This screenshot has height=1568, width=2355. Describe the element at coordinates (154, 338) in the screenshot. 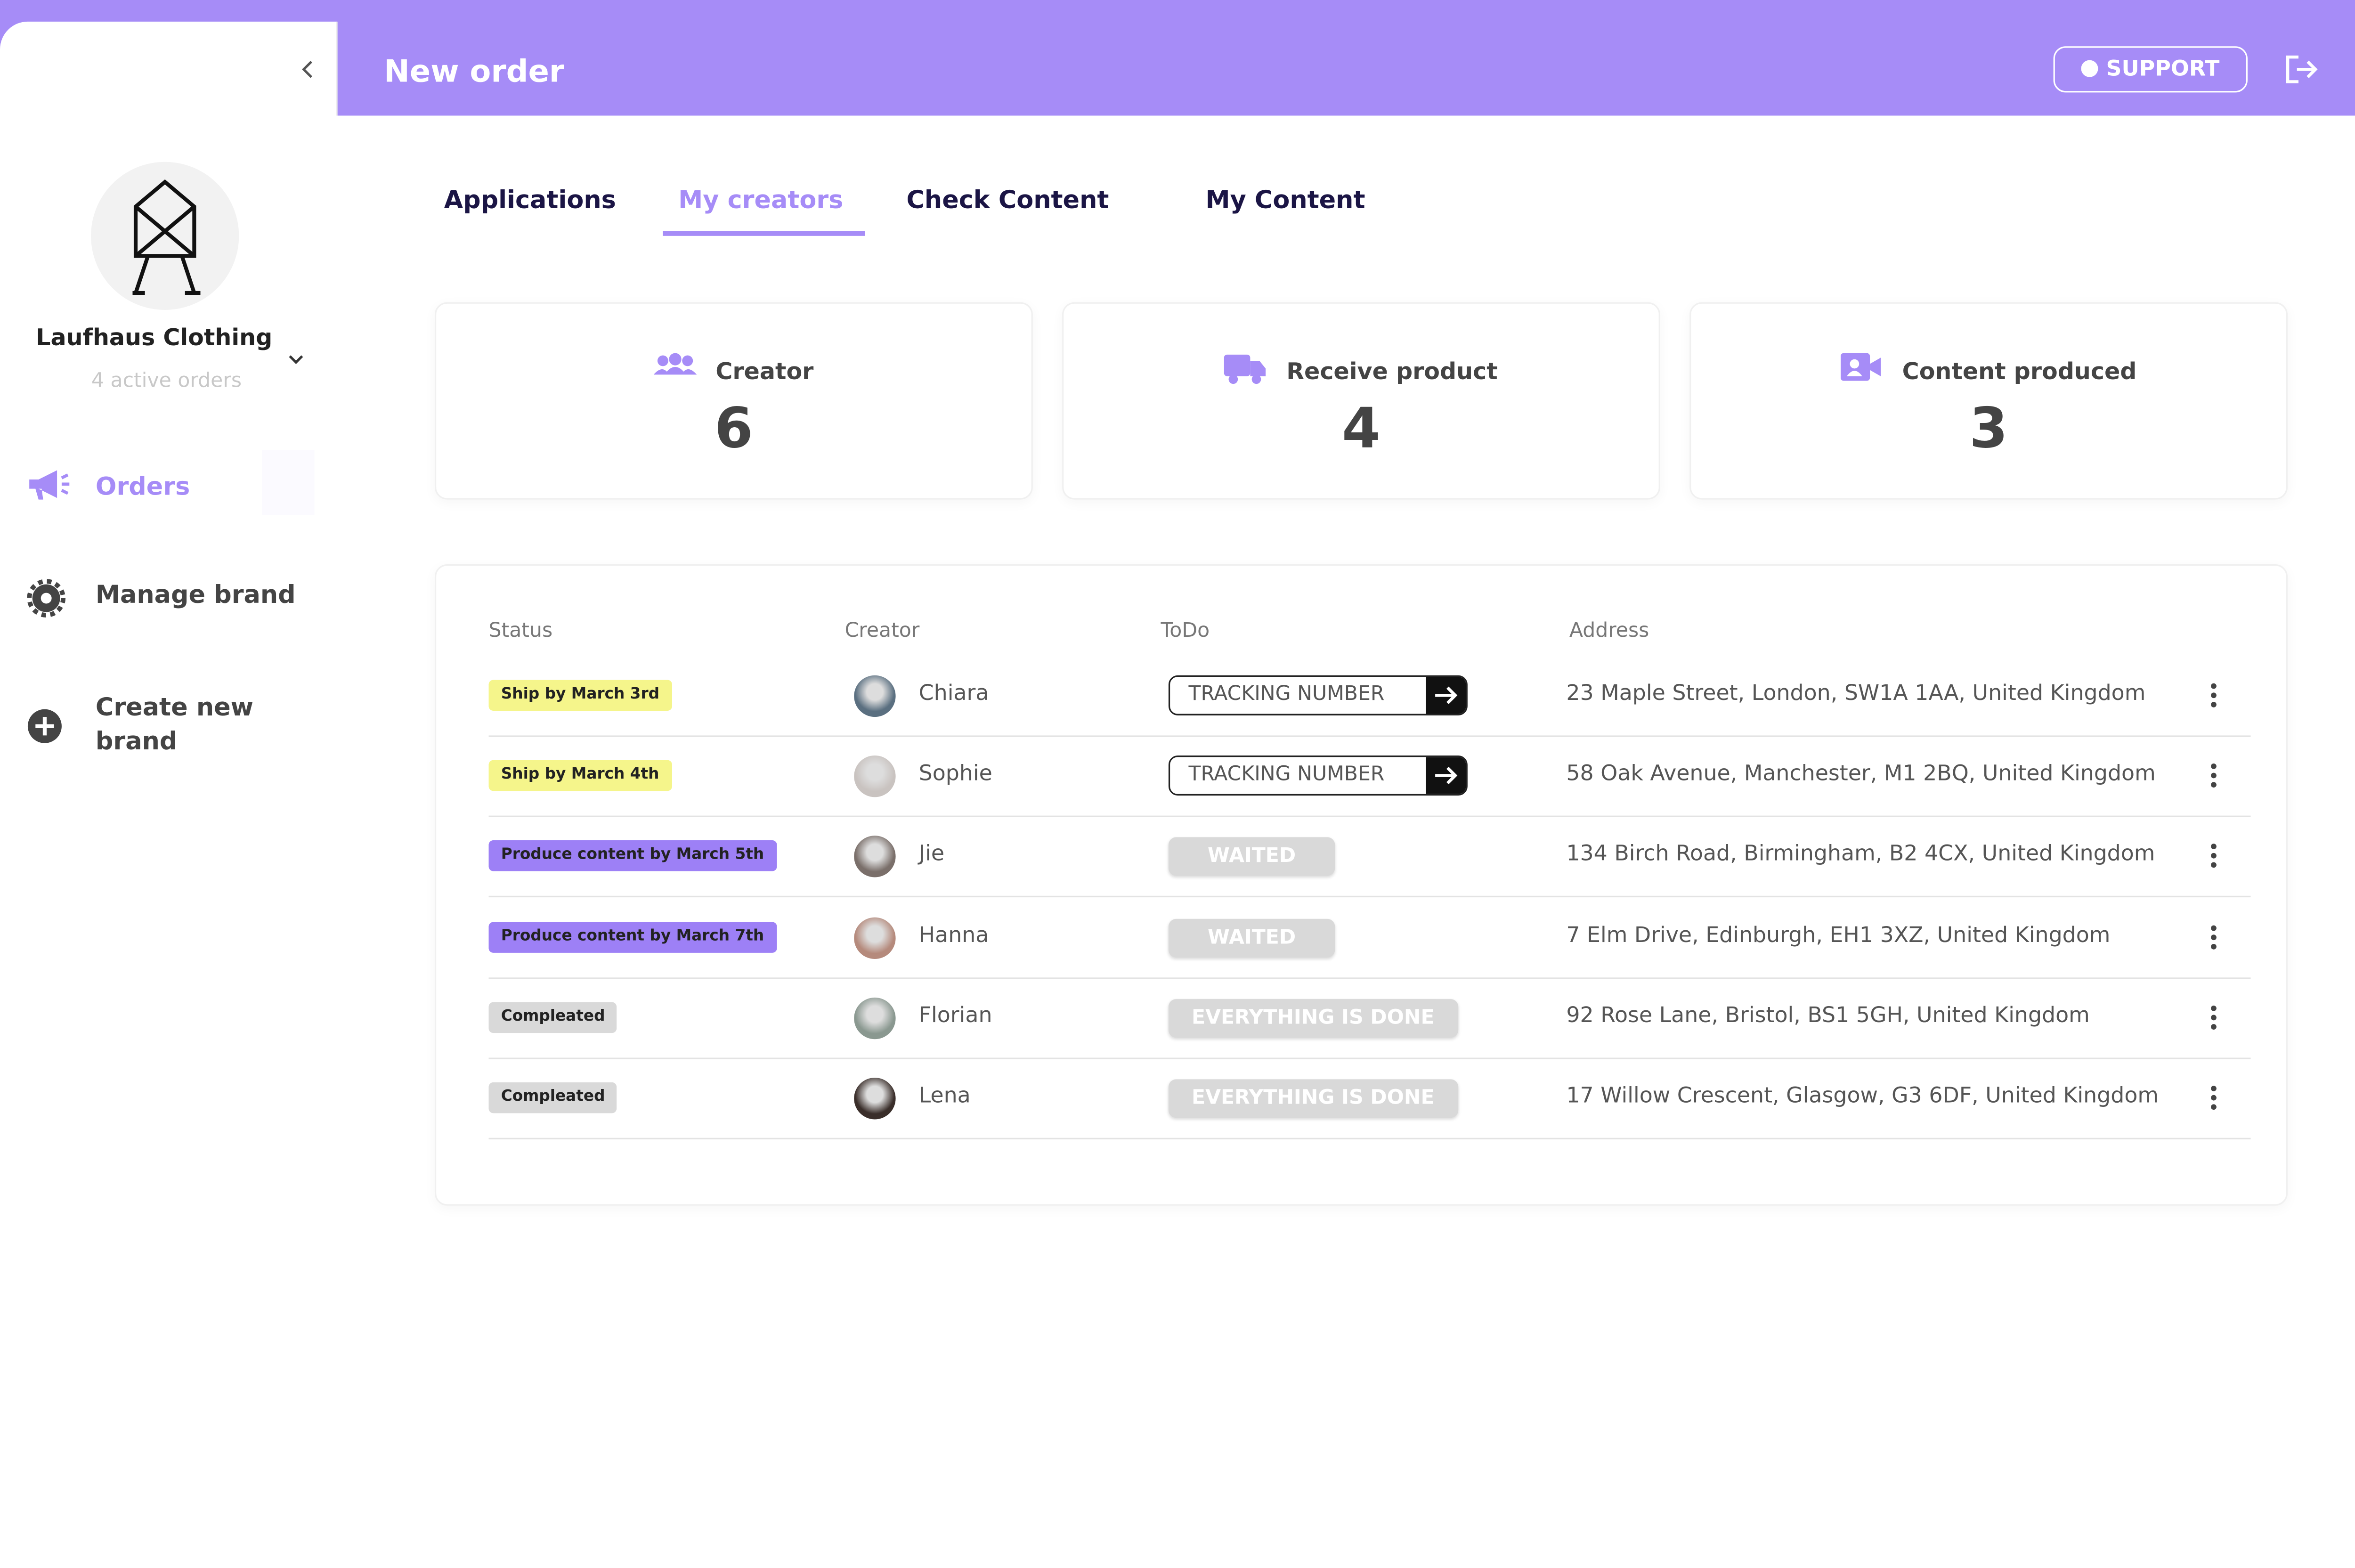

I see `brand-name: Laufhaus Clothing` at that location.